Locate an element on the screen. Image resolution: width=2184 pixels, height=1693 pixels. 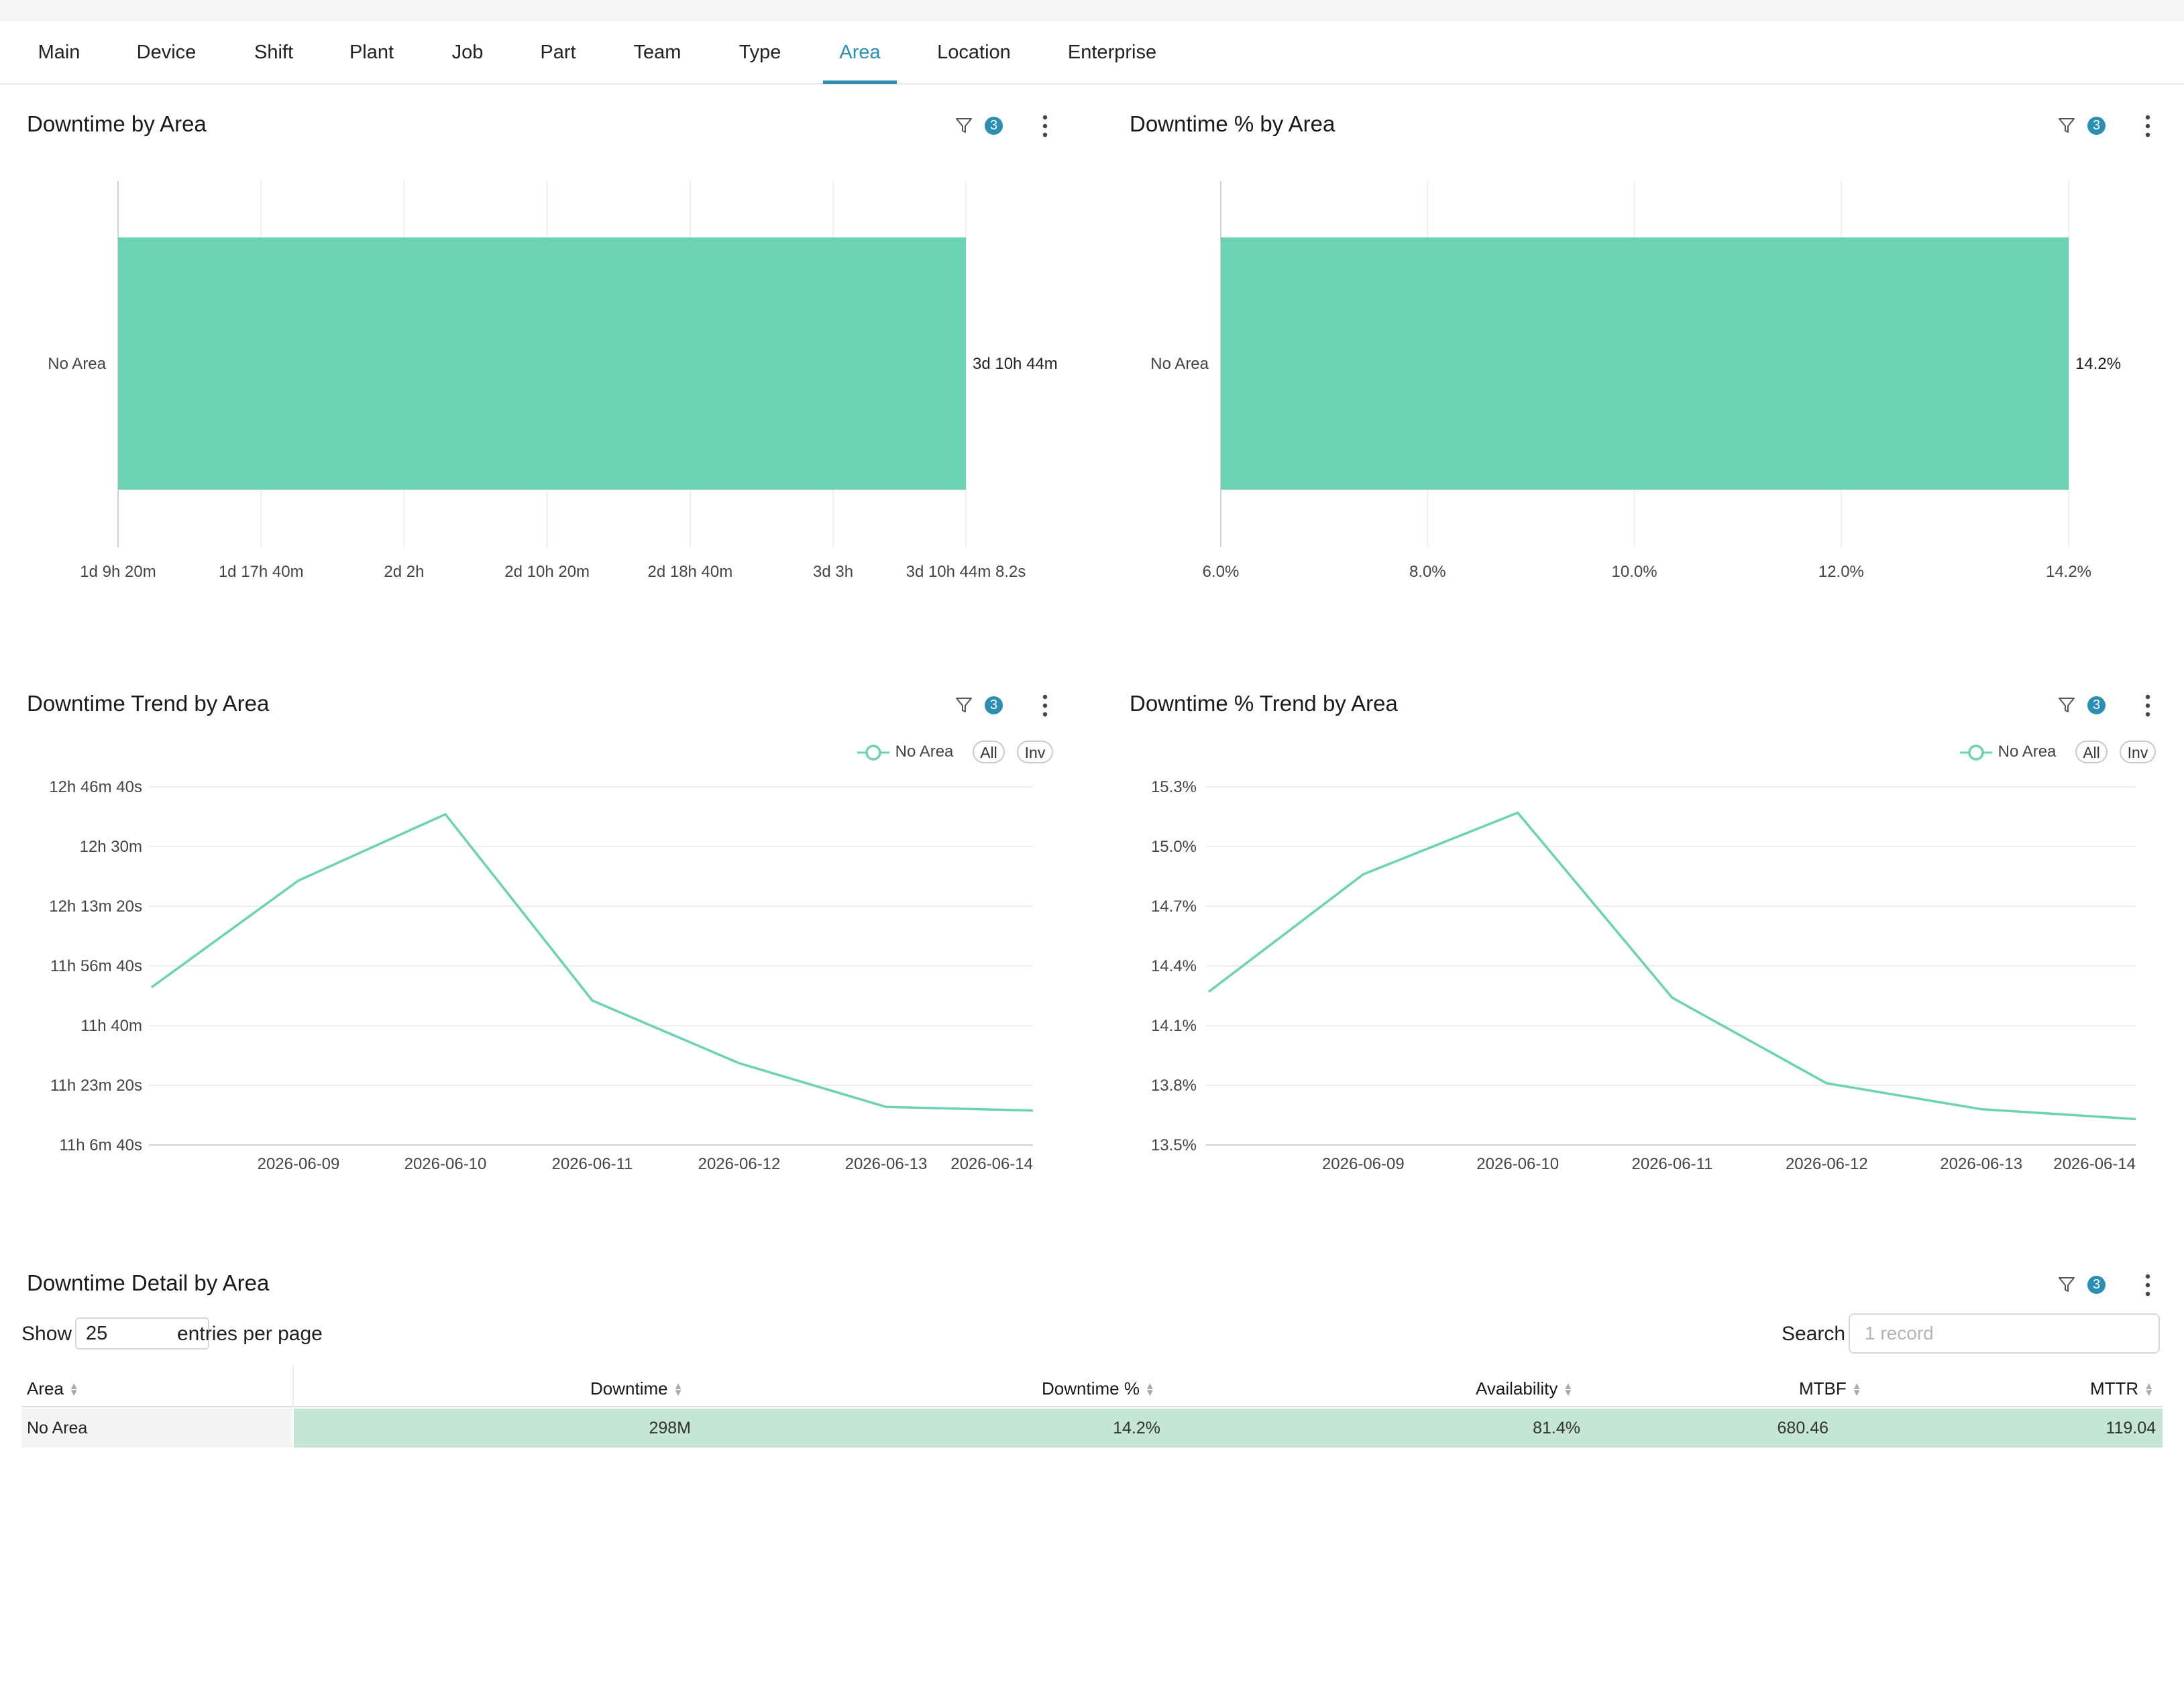
entries-per-page-input is located at coordinates (142, 1333).